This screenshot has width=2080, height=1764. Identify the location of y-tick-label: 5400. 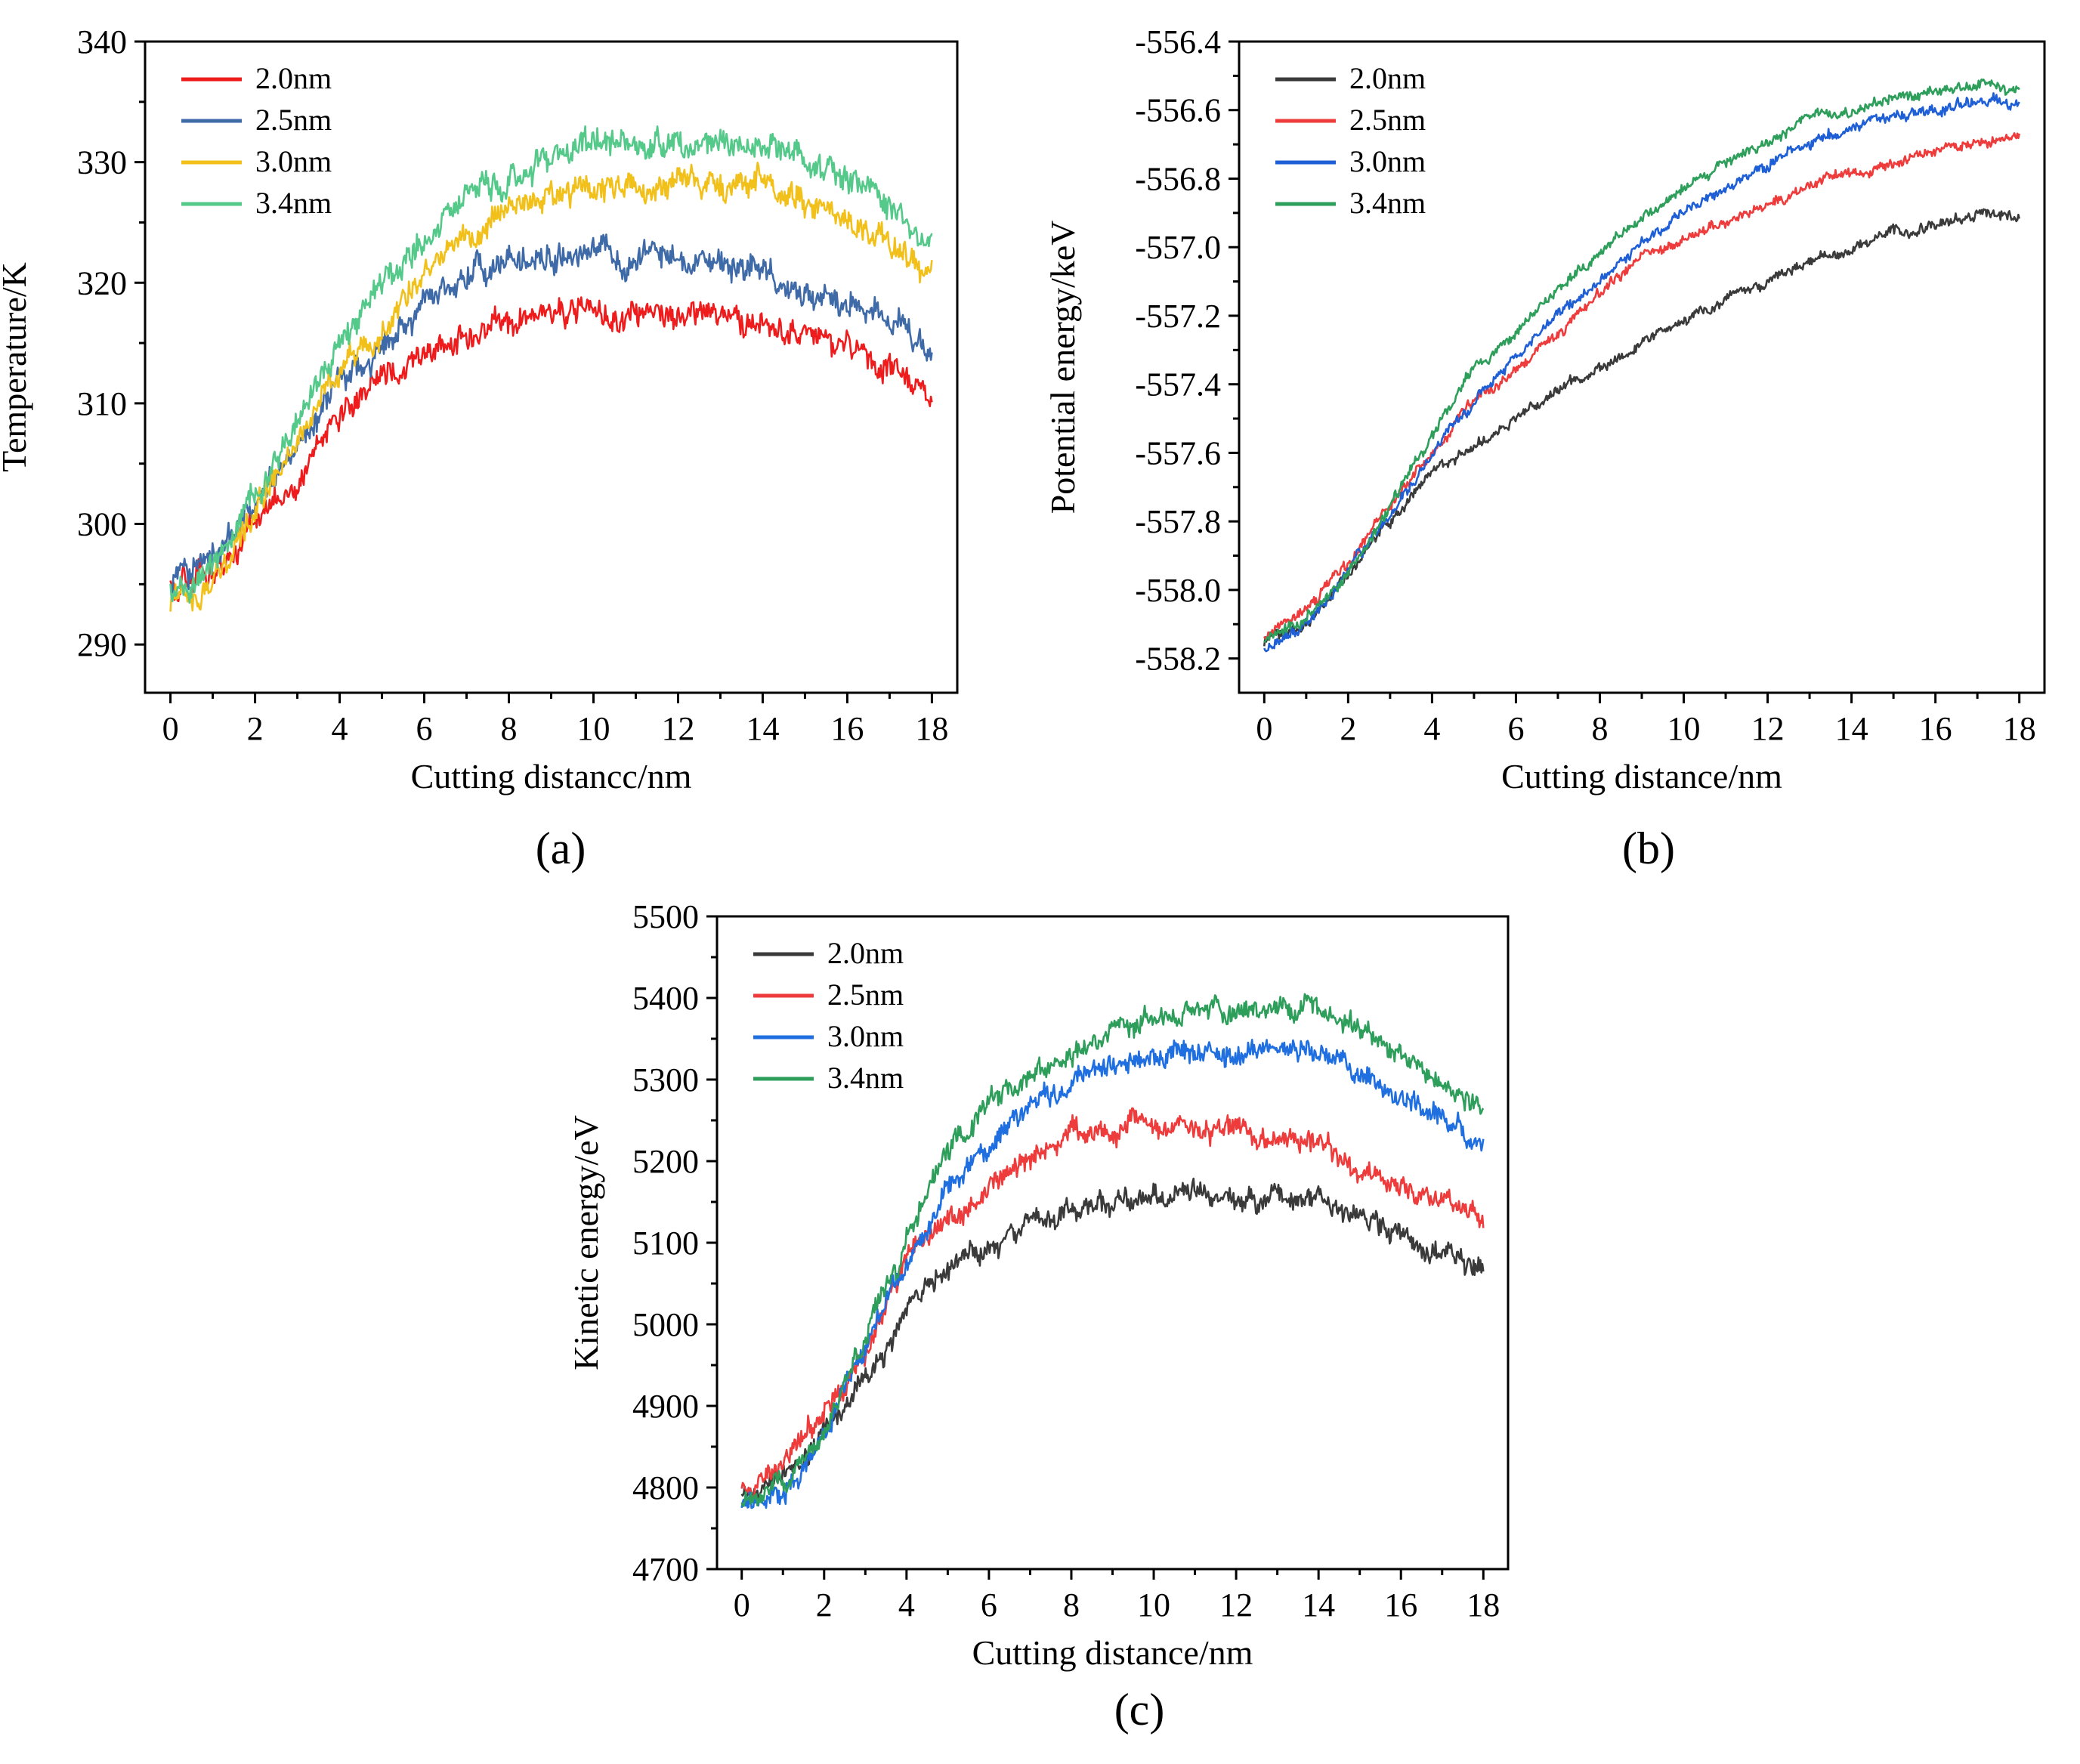
(665, 998).